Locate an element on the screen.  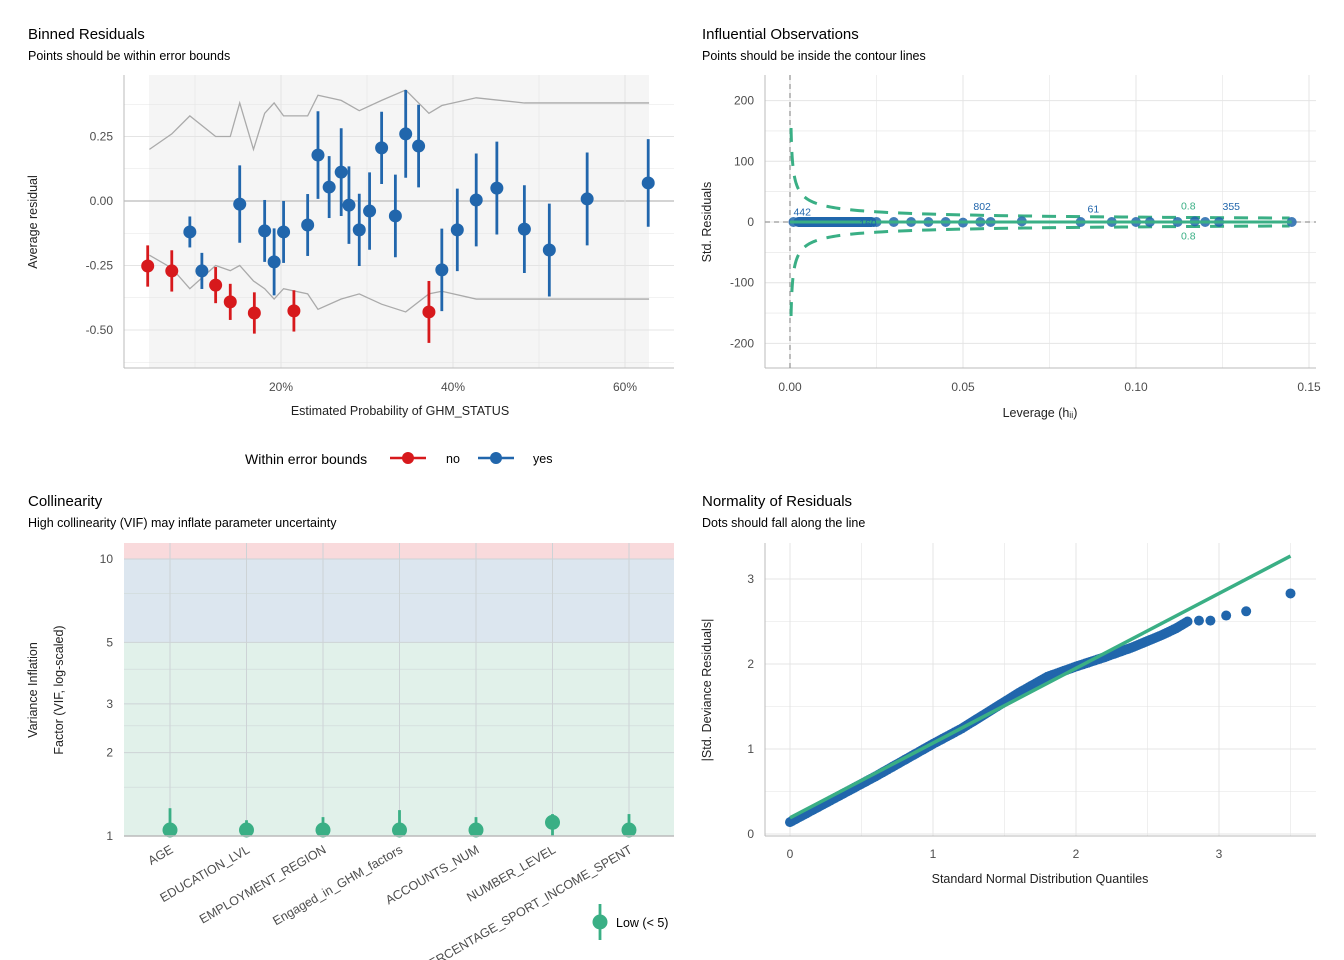
panel-title: Binned Residuals is located at coordinates (86, 34).